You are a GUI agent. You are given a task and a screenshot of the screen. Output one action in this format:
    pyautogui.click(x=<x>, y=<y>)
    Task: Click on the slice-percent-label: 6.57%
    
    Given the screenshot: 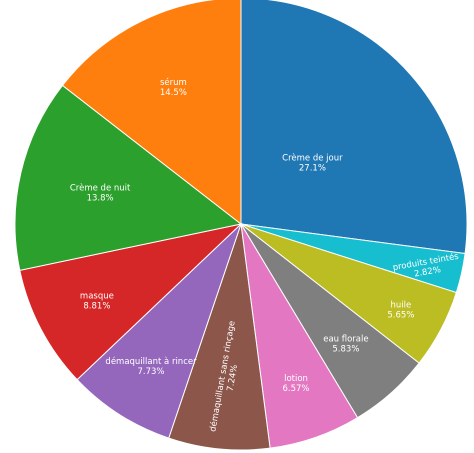 What is the action you would take?
    pyautogui.click(x=295, y=389)
    